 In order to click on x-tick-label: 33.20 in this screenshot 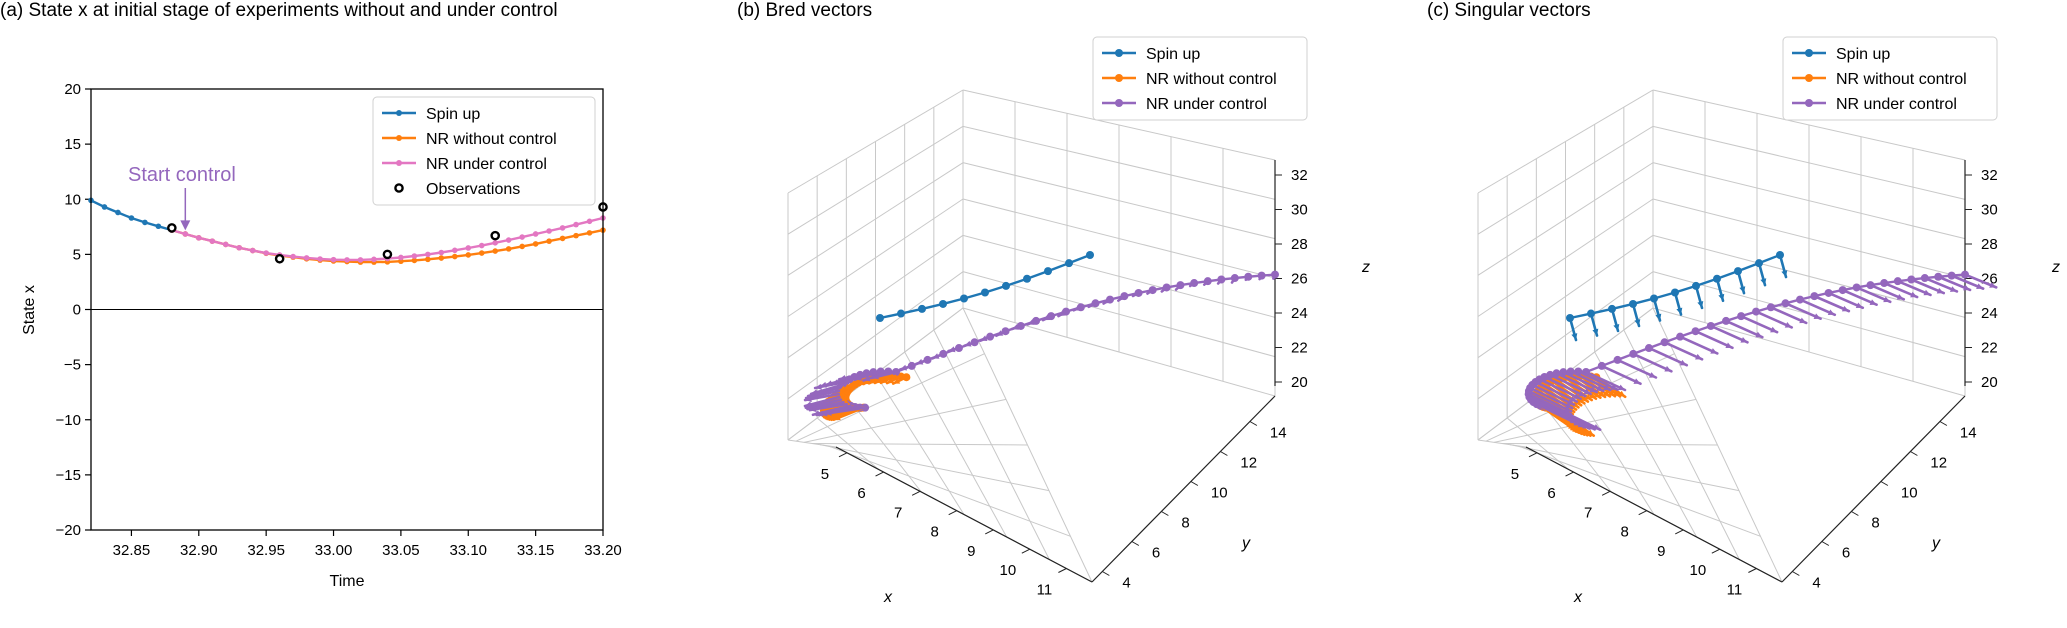, I will do `click(603, 550)`.